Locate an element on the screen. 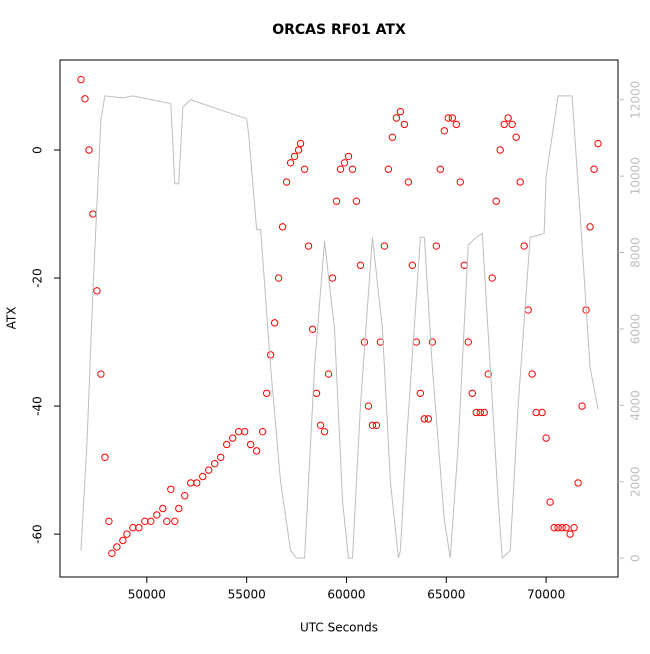 The image size is (650, 654). y2-tick-label: 2000 is located at coordinates (636, 481).